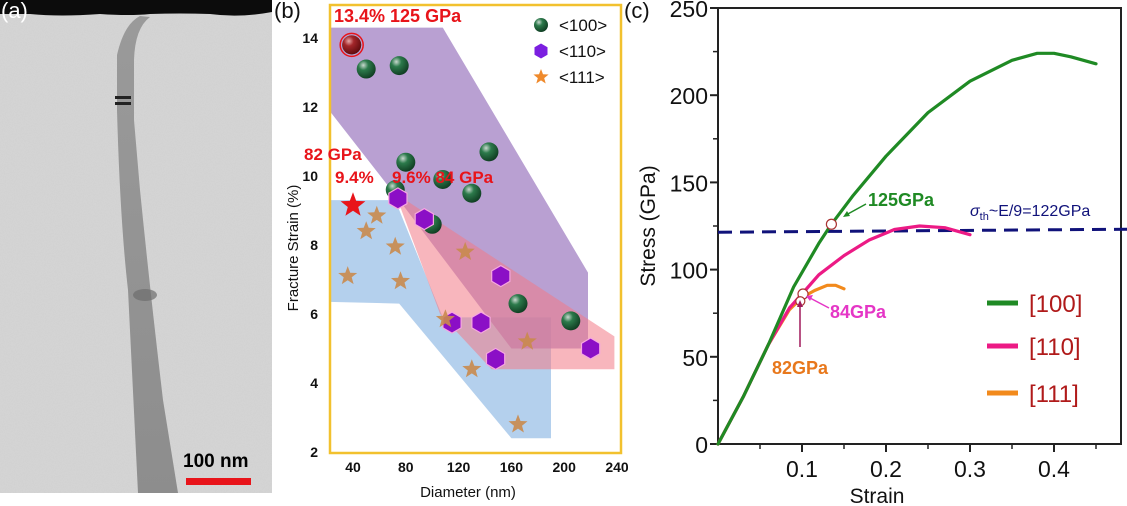 Image resolution: width=1127 pixels, height=506 pixels. What do you see at coordinates (459, 467) in the screenshot?
I see `x-tick-label: 120` at bounding box center [459, 467].